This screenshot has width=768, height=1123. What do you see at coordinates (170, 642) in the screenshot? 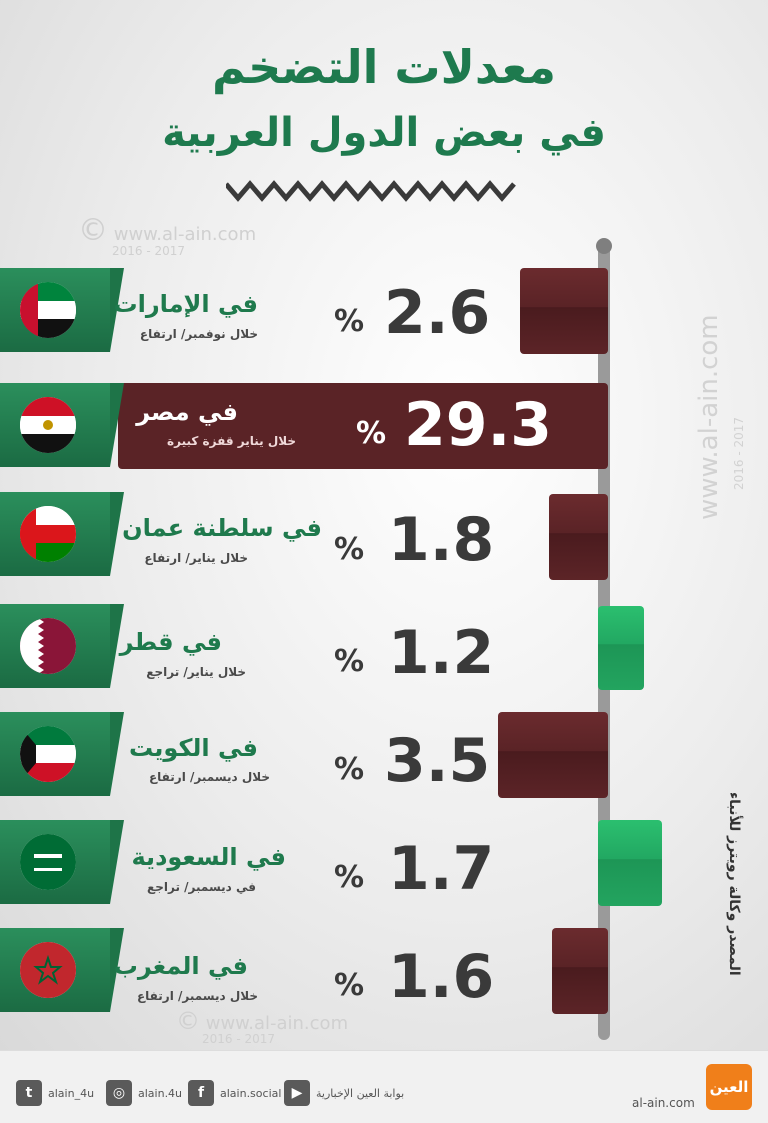
I see `country-name: في قطر` at bounding box center [170, 642].